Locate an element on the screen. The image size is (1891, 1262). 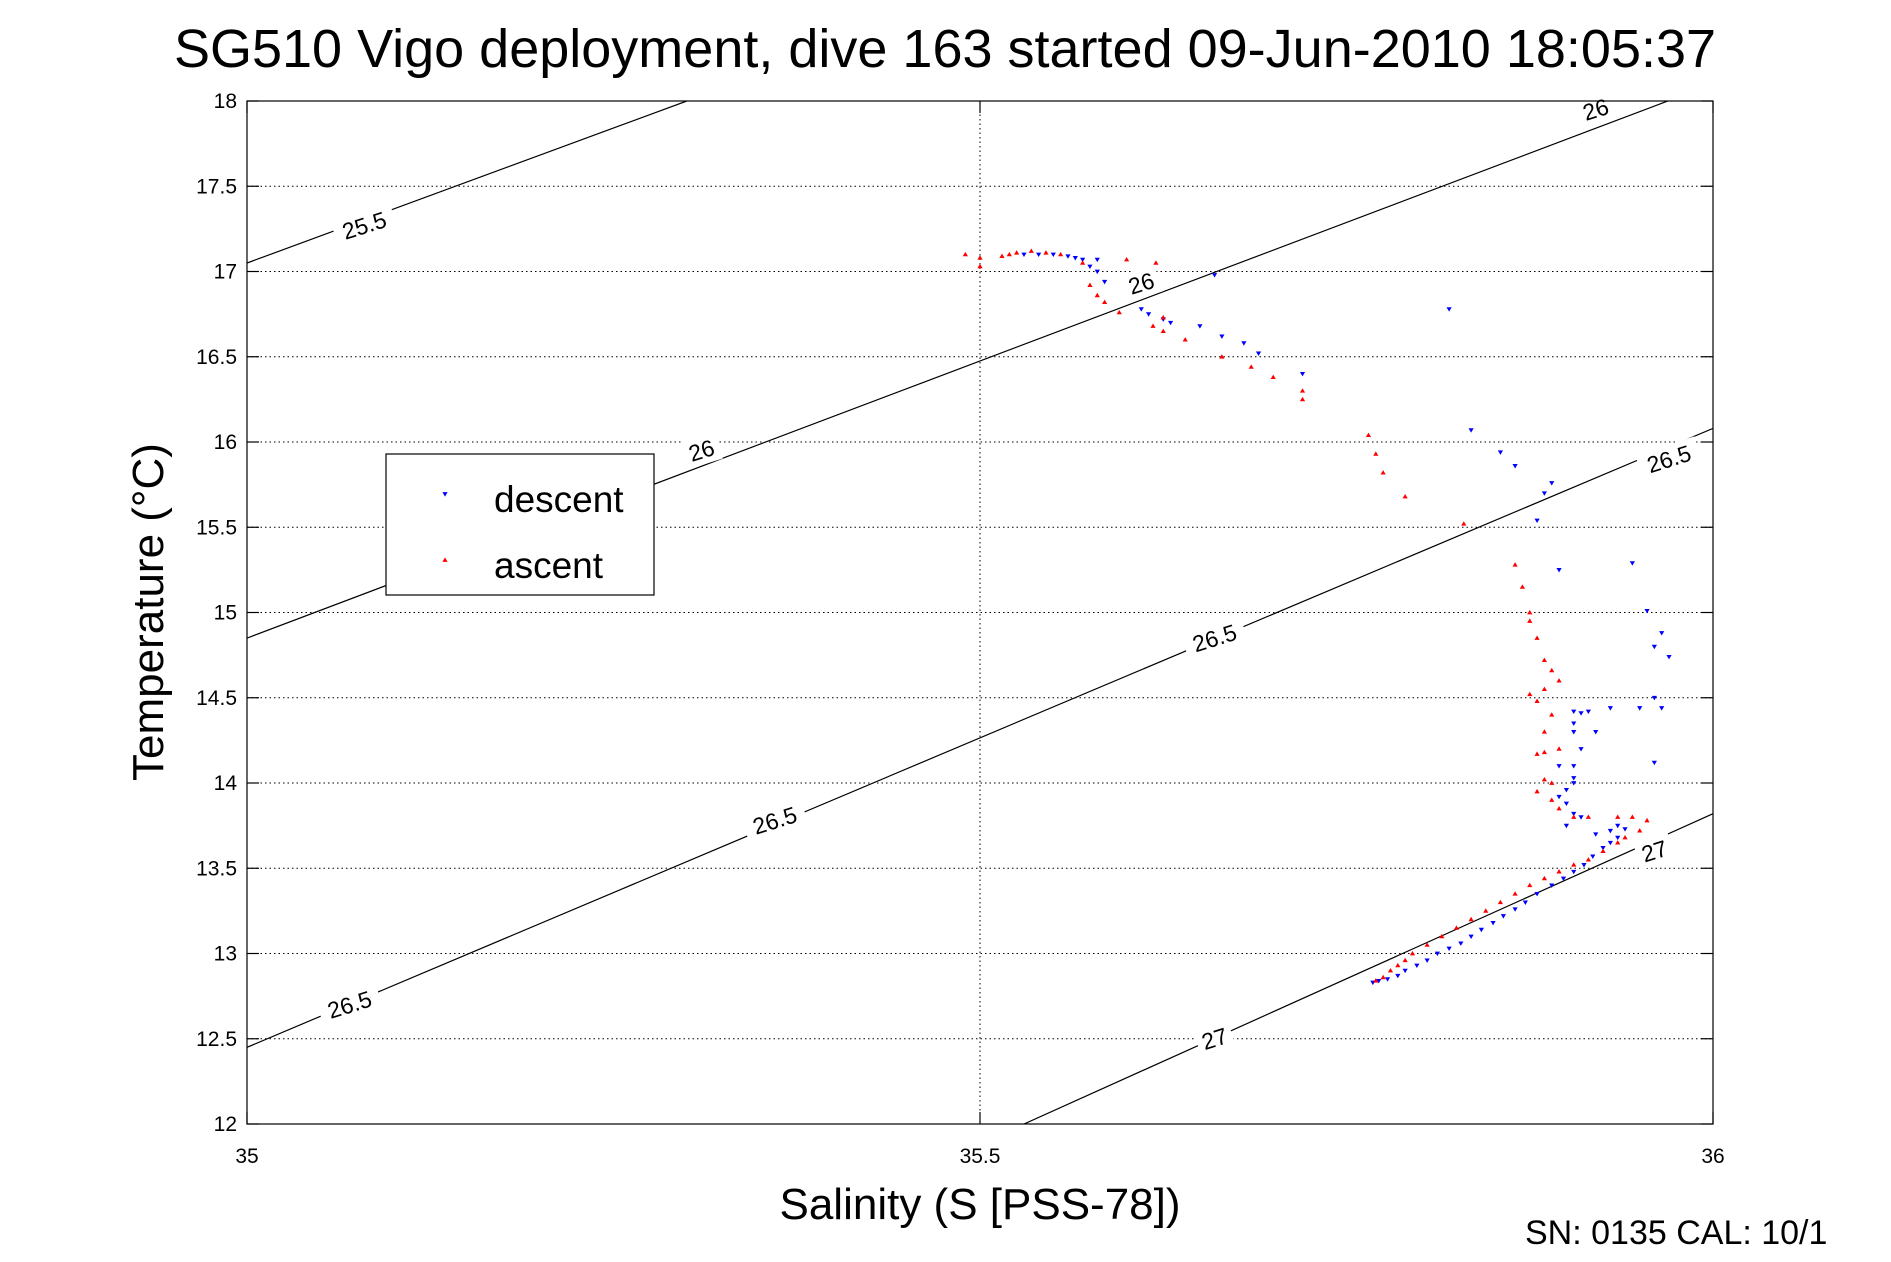
legend-markers is located at coordinates (445, 527).